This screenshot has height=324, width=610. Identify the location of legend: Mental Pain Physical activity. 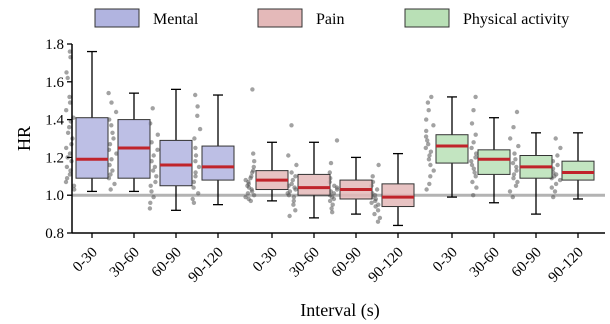
(331, 18).